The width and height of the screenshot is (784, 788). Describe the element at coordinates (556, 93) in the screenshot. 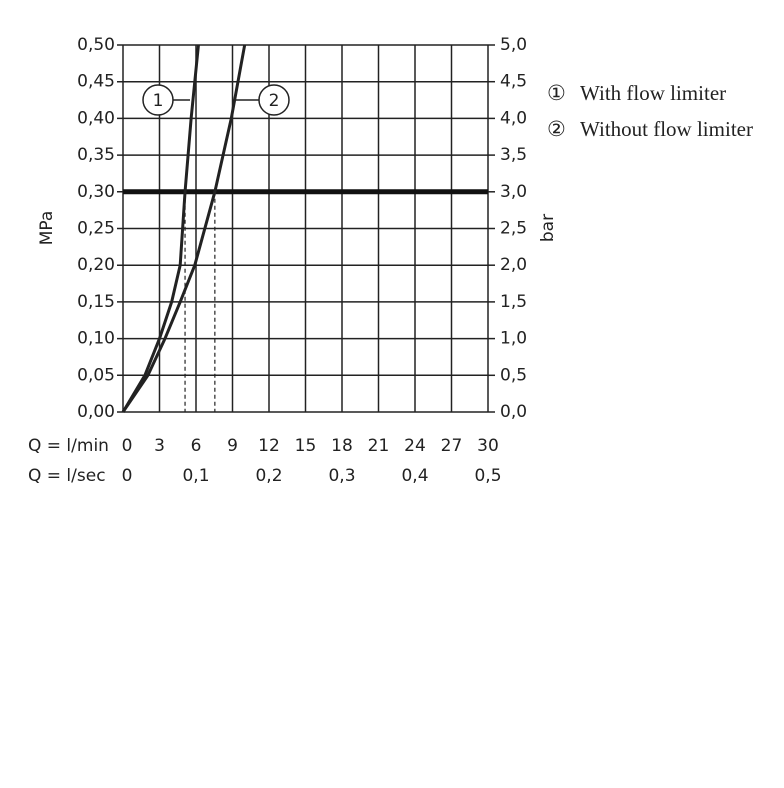

I see `legend-marker: ①` at that location.